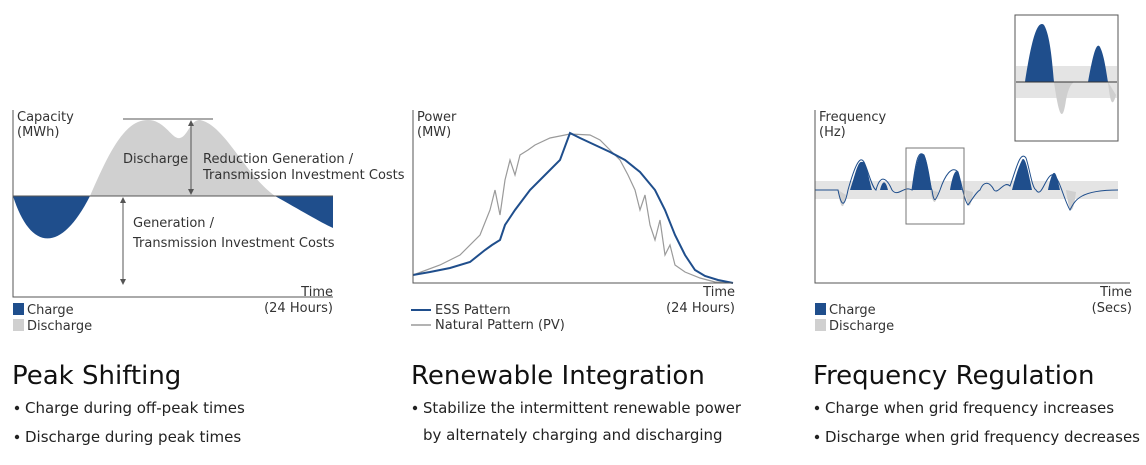  I want to click on annotation: Discharge, so click(155, 159).